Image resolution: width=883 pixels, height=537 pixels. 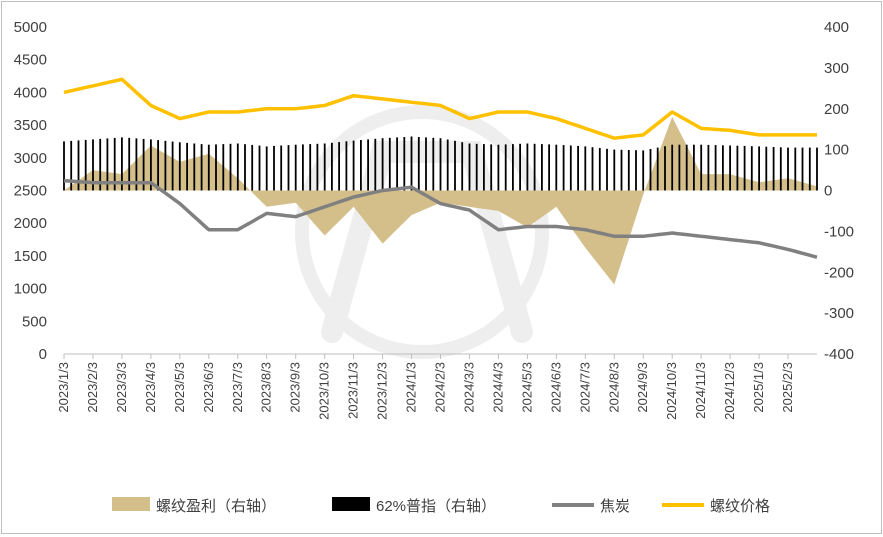 I want to click on y-right-tick-label: 0, so click(x=828, y=191).